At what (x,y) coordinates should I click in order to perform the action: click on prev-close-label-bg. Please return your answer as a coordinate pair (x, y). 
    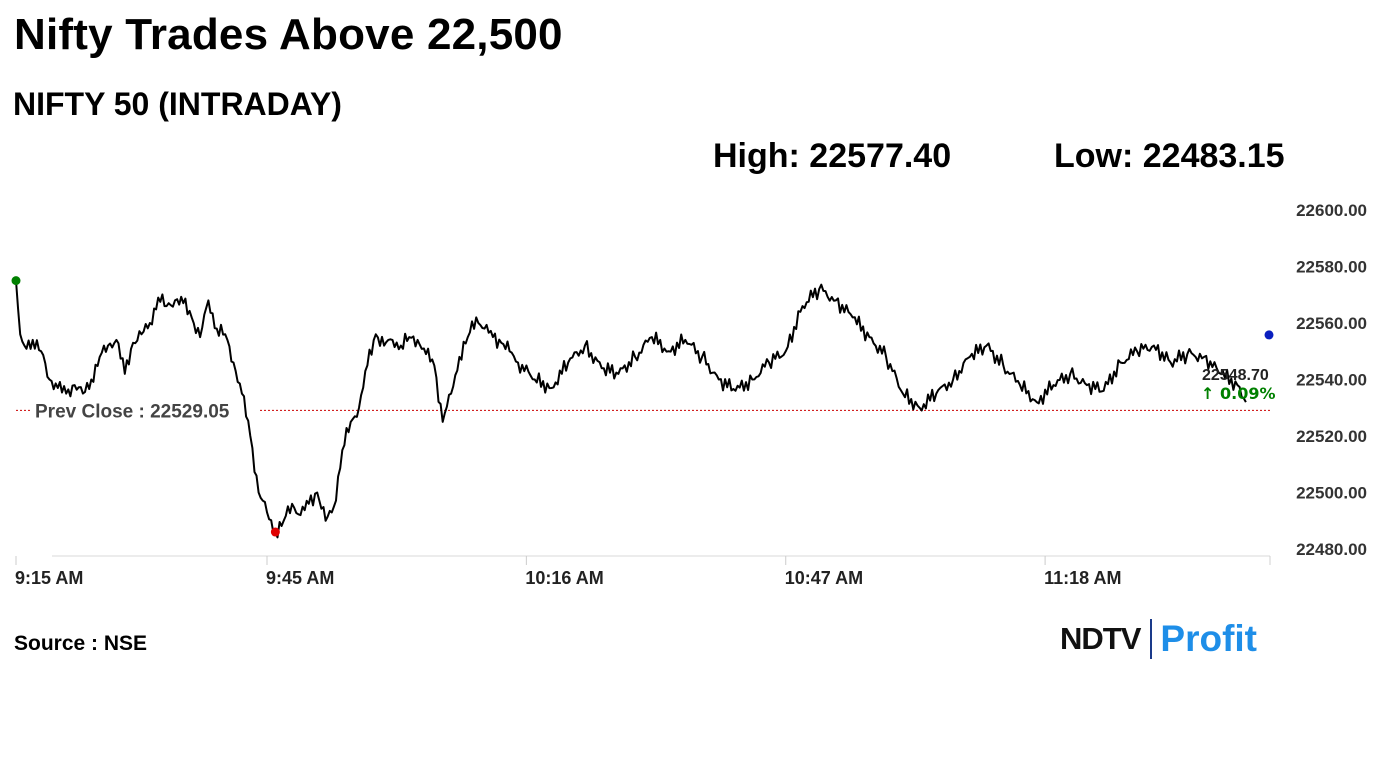
    Looking at the image, I should click on (144, 409).